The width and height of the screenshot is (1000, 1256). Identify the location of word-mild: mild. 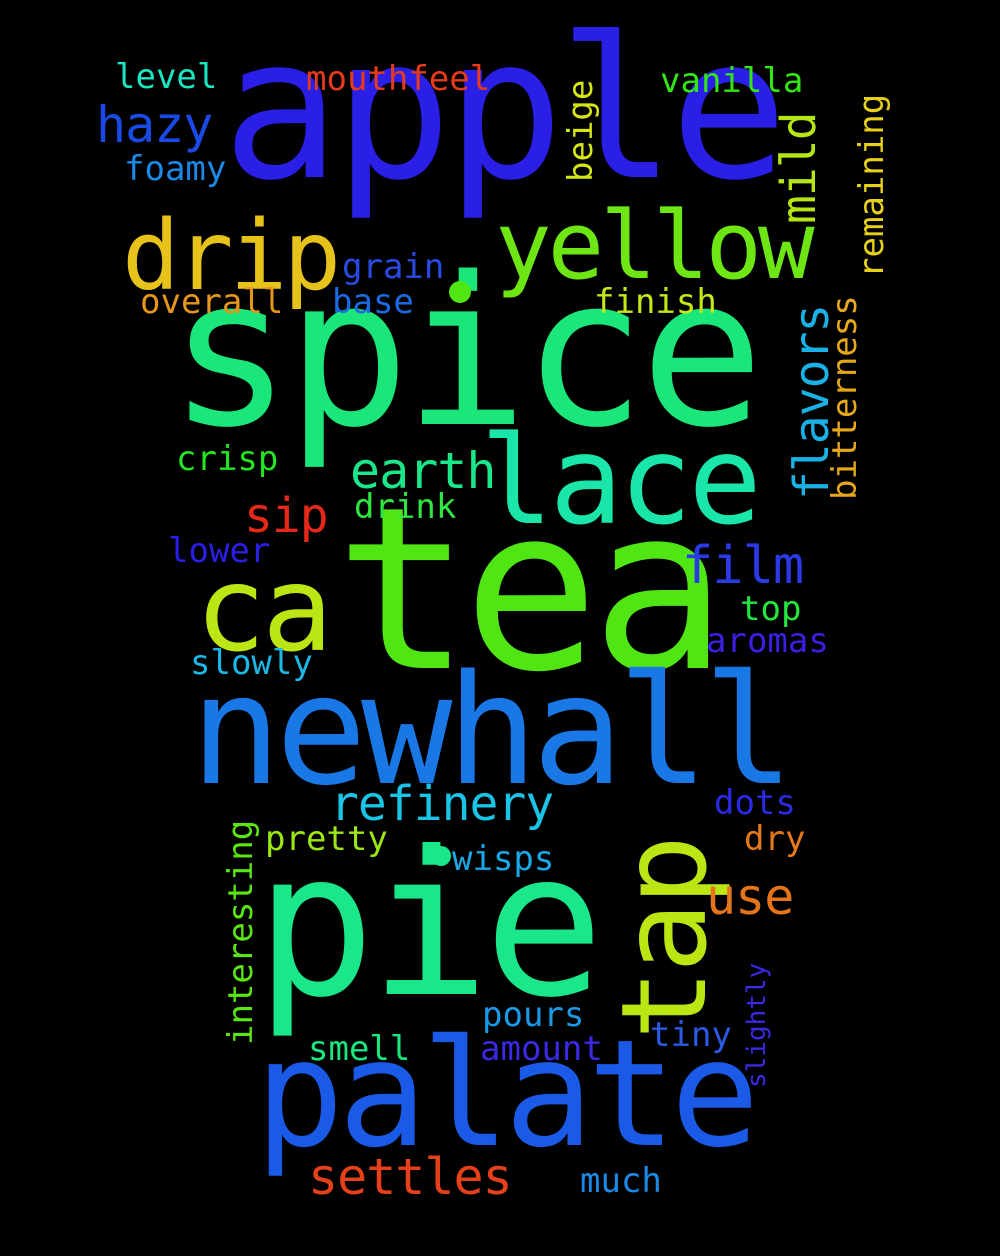
(799, 168).